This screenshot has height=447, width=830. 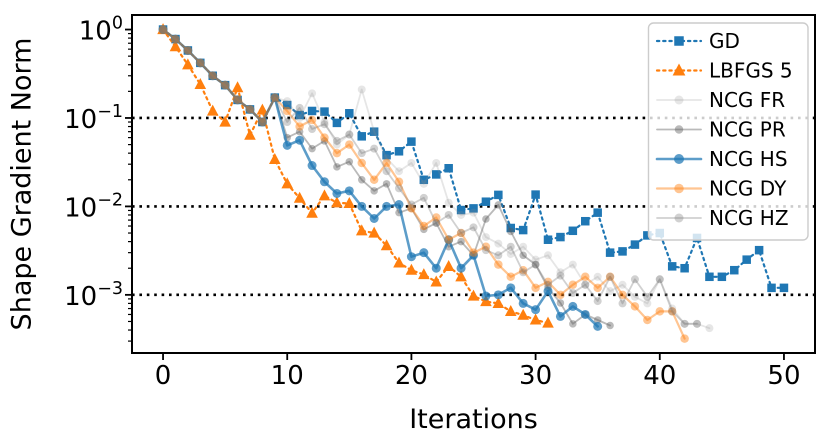 What do you see at coordinates (747, 100) in the screenshot?
I see `legend-label: NCG FR` at bounding box center [747, 100].